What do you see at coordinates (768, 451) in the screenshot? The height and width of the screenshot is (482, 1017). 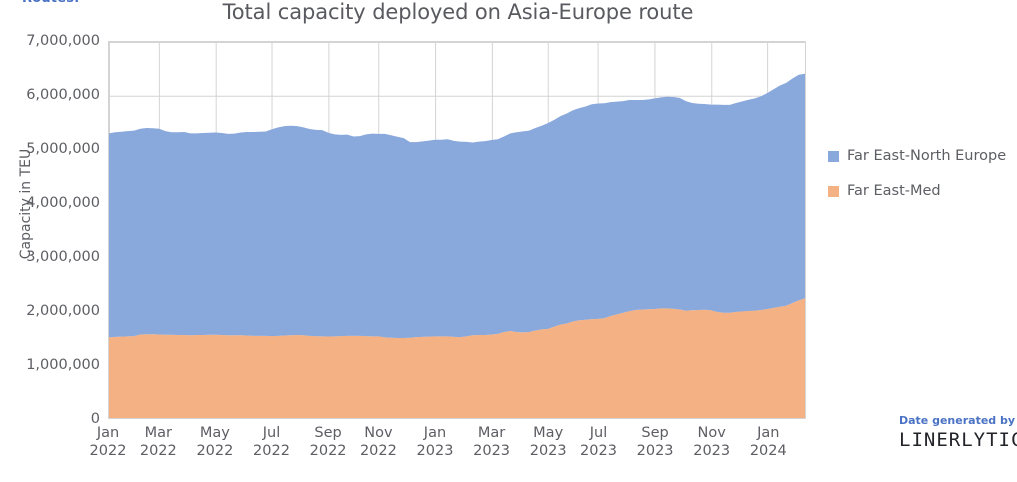 I see `x-tick-year: 2024` at bounding box center [768, 451].